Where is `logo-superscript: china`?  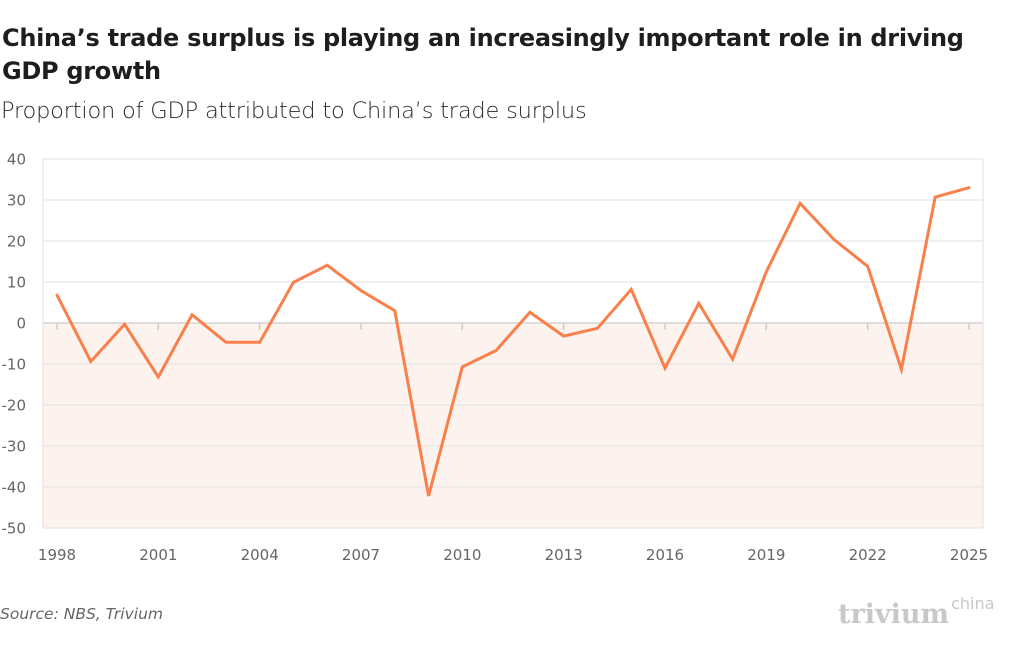
logo-superscript: china is located at coordinates (973, 603).